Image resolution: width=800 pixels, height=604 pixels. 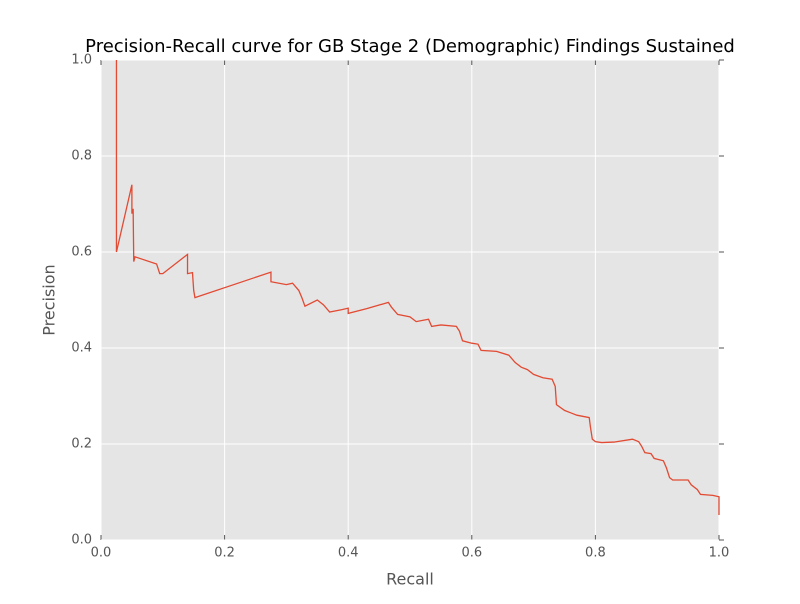 What do you see at coordinates (471, 553) in the screenshot?
I see `x-tick-label: 0.6` at bounding box center [471, 553].